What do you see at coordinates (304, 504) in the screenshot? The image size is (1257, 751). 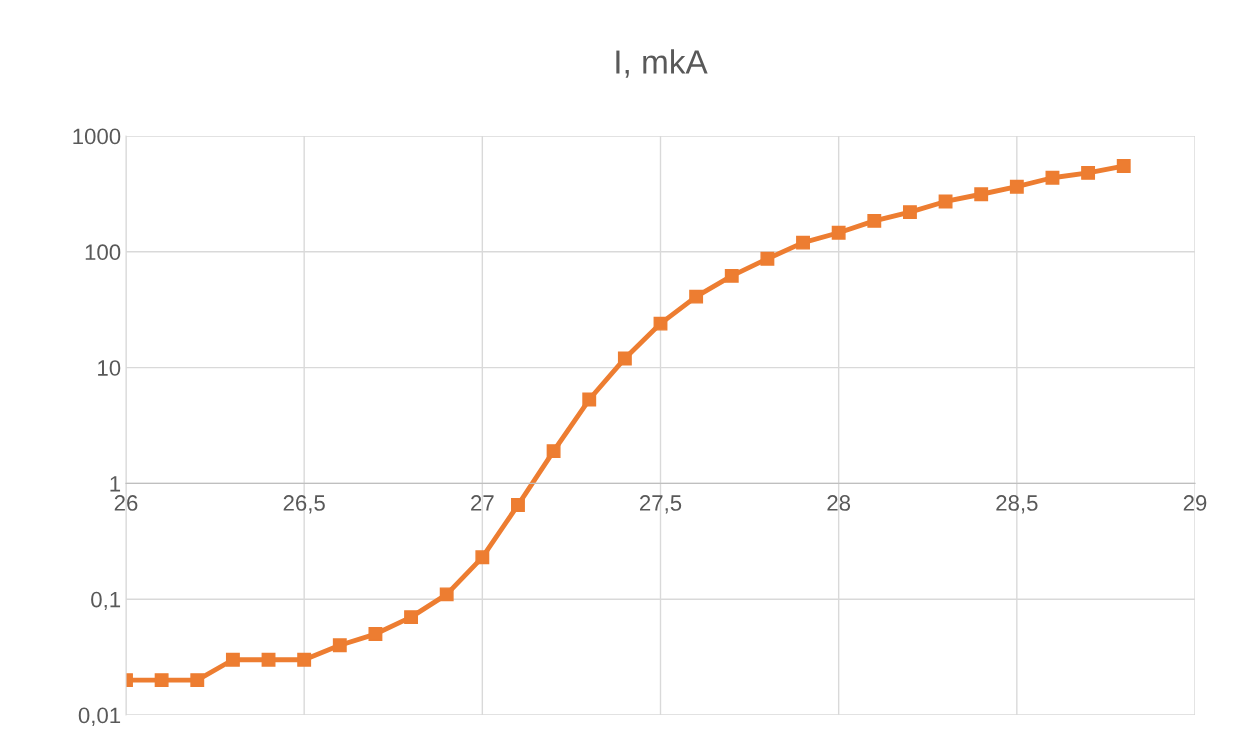 I see `x-tick-label: 26,5` at bounding box center [304, 504].